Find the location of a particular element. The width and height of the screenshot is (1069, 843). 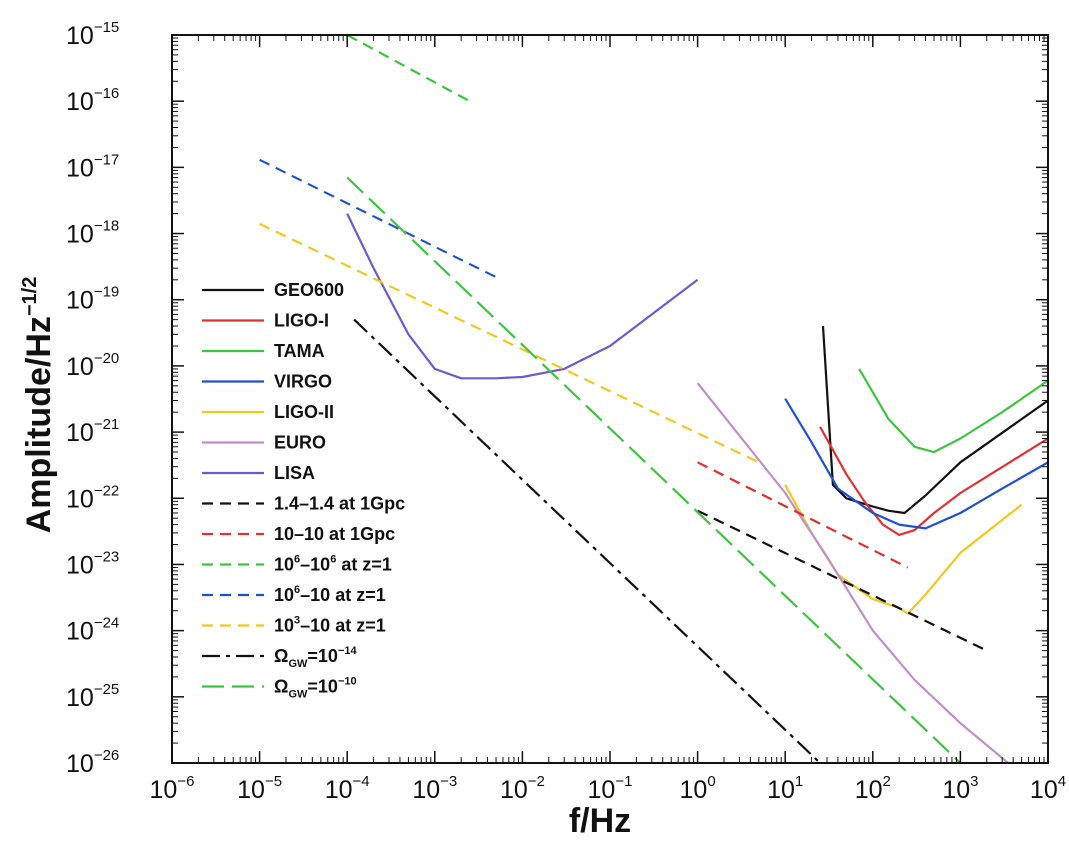

legend-entry-label: ΩGW=10−14 is located at coordinates (315, 657).